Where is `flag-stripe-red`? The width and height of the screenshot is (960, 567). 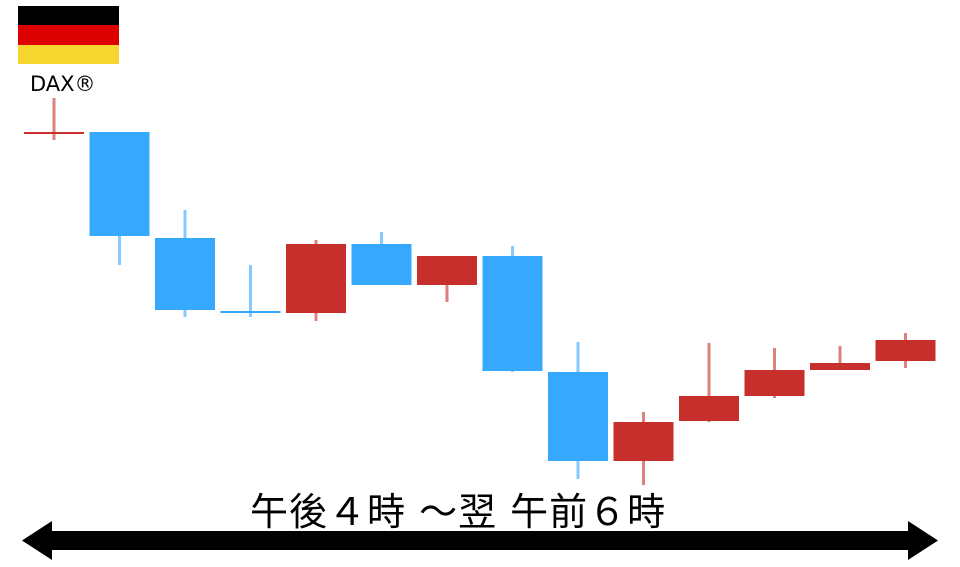
flag-stripe-red is located at coordinates (68, 35).